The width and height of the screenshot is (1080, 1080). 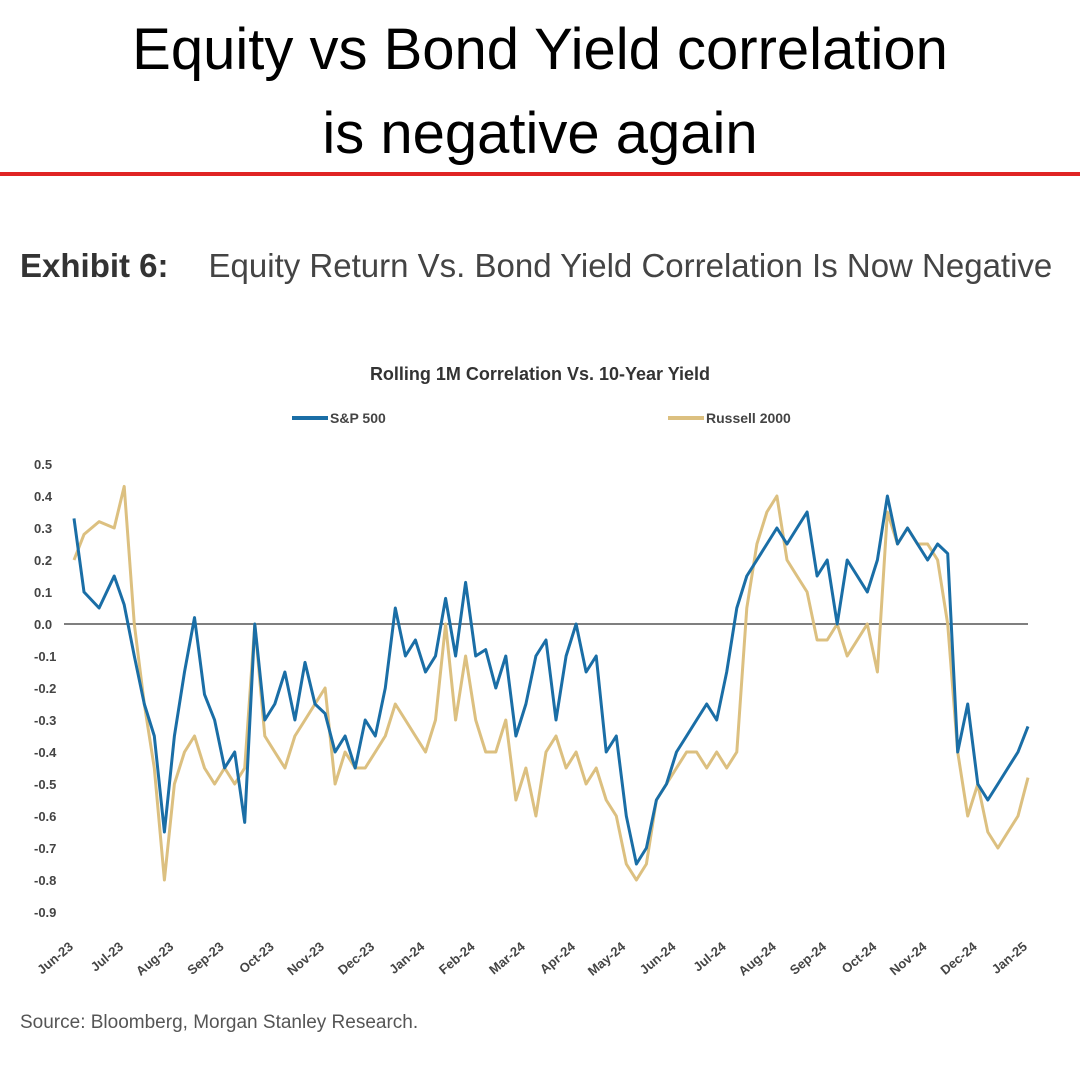 What do you see at coordinates (540, 133) in the screenshot?
I see `headline-line-2: is negative again` at bounding box center [540, 133].